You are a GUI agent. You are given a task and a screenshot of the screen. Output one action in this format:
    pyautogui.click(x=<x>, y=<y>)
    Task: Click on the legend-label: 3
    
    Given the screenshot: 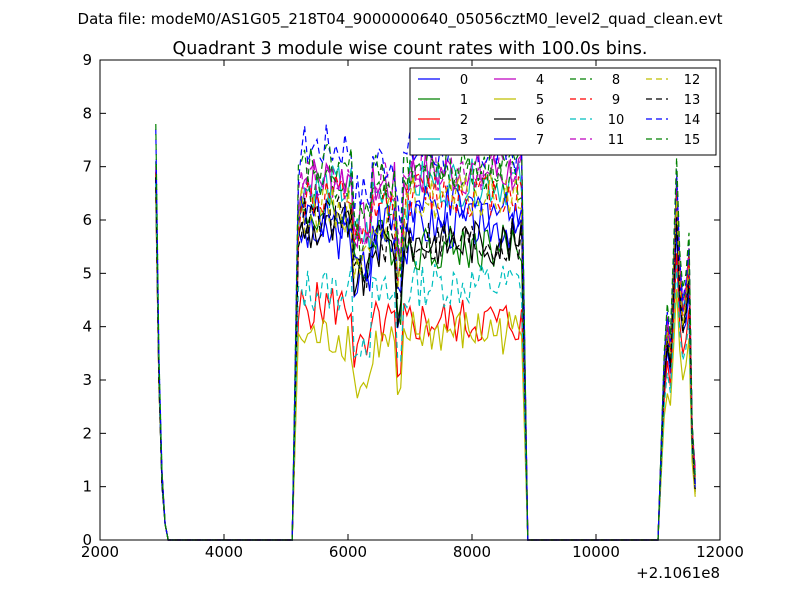 What is the action you would take?
    pyautogui.click(x=464, y=140)
    